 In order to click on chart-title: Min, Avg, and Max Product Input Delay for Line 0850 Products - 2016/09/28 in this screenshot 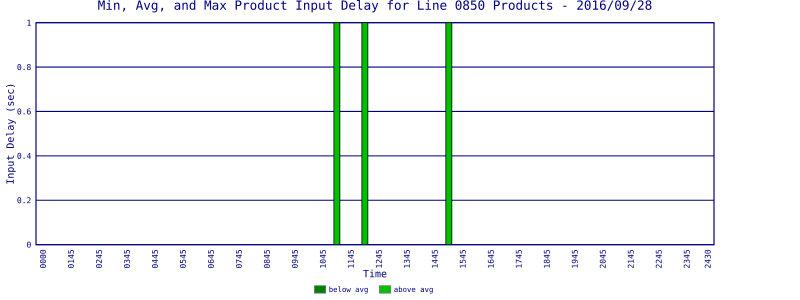, I will do `click(375, 6)`.